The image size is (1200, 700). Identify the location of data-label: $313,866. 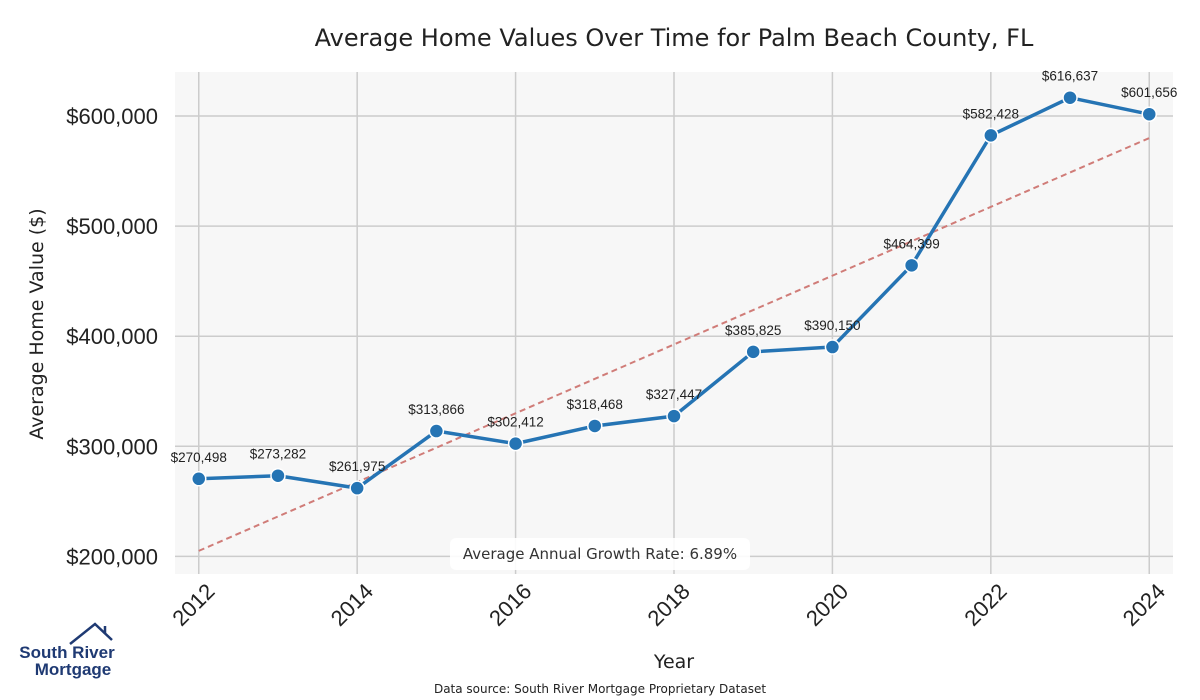
(436, 409).